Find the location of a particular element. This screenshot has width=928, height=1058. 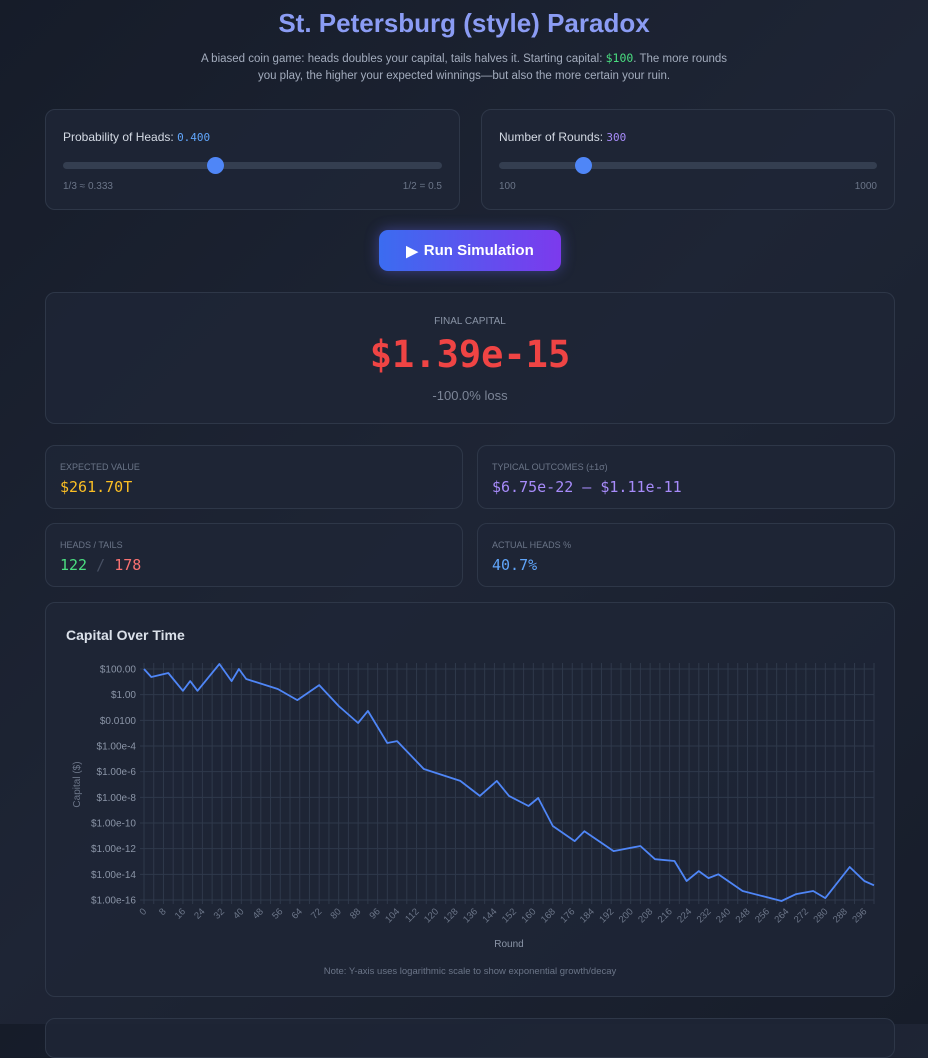

x-tick-label: 232 is located at coordinates (704, 915).